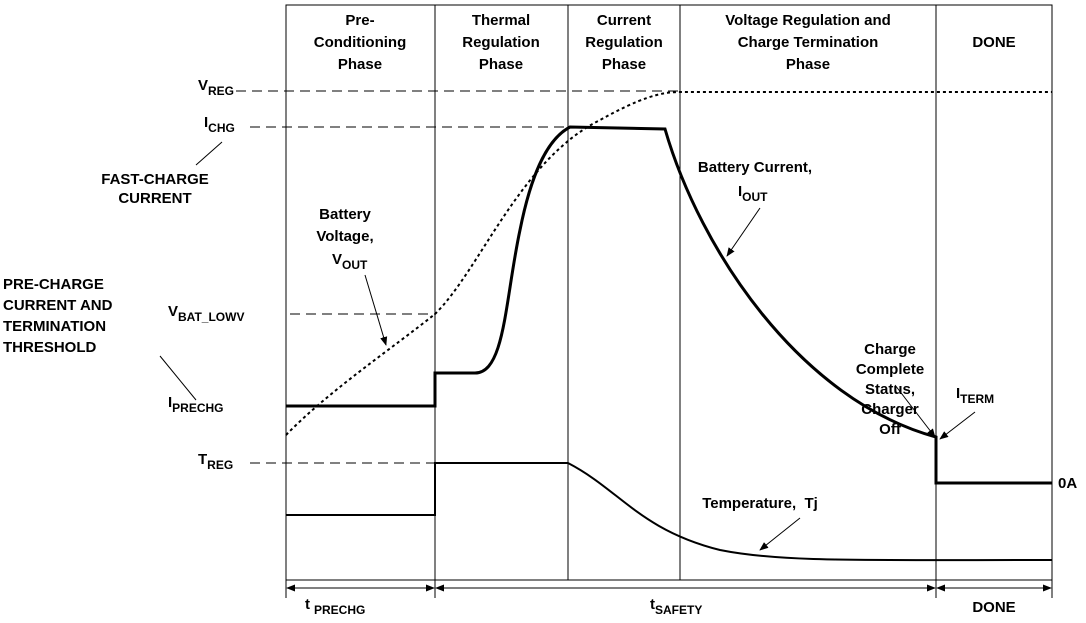 The height and width of the screenshot is (623, 1086). I want to click on annotation: TERMINATION, so click(54, 326).